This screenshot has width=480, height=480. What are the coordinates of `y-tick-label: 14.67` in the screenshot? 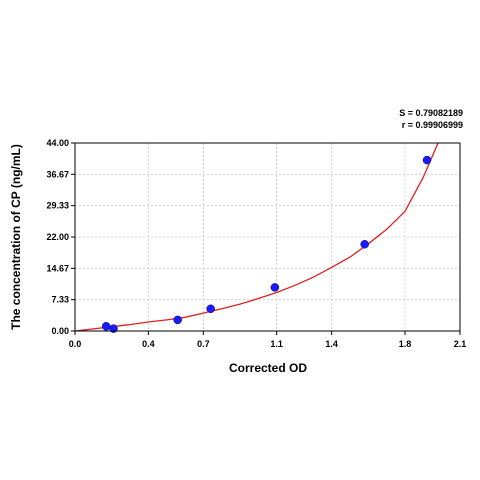 It's located at (57, 268).